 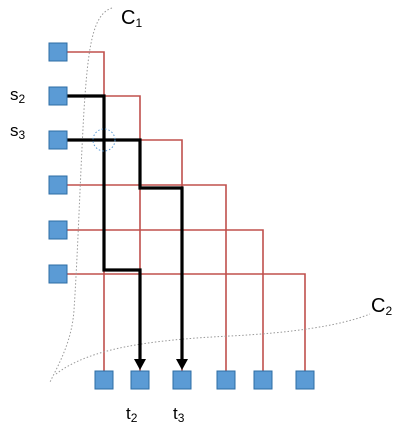 I want to click on crossing-marker, so click(x=104, y=140).